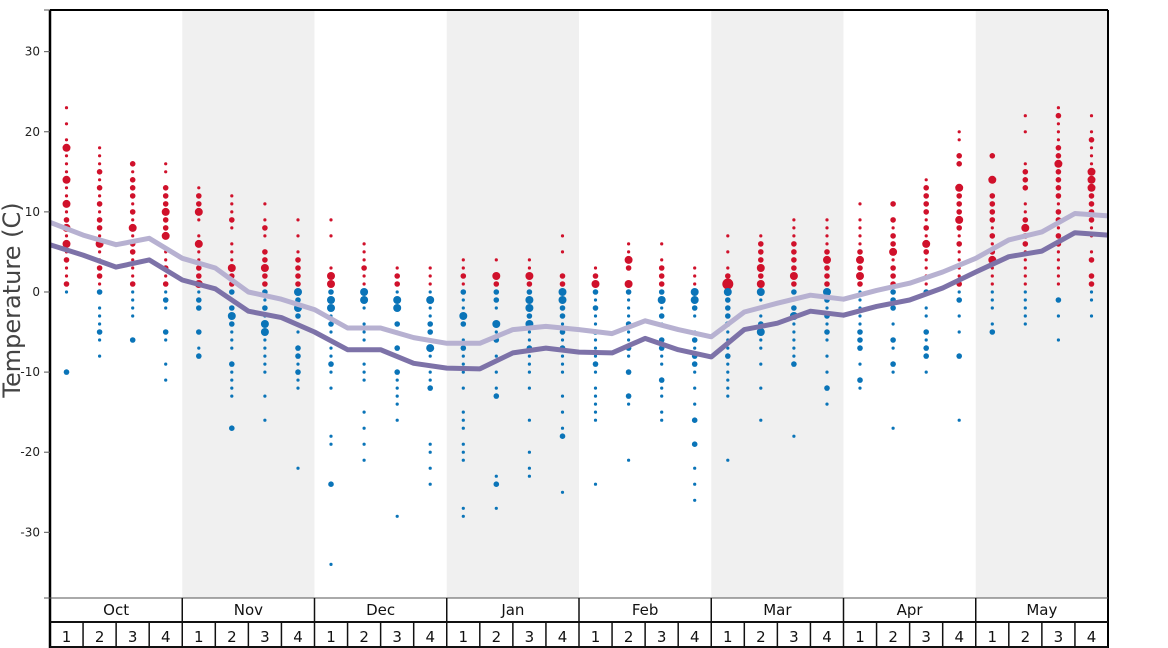 Image resolution: width=1168 pixels, height=648 pixels. Describe the element at coordinates (248, 610) in the screenshot. I see `month-label-nov: Nov` at that location.